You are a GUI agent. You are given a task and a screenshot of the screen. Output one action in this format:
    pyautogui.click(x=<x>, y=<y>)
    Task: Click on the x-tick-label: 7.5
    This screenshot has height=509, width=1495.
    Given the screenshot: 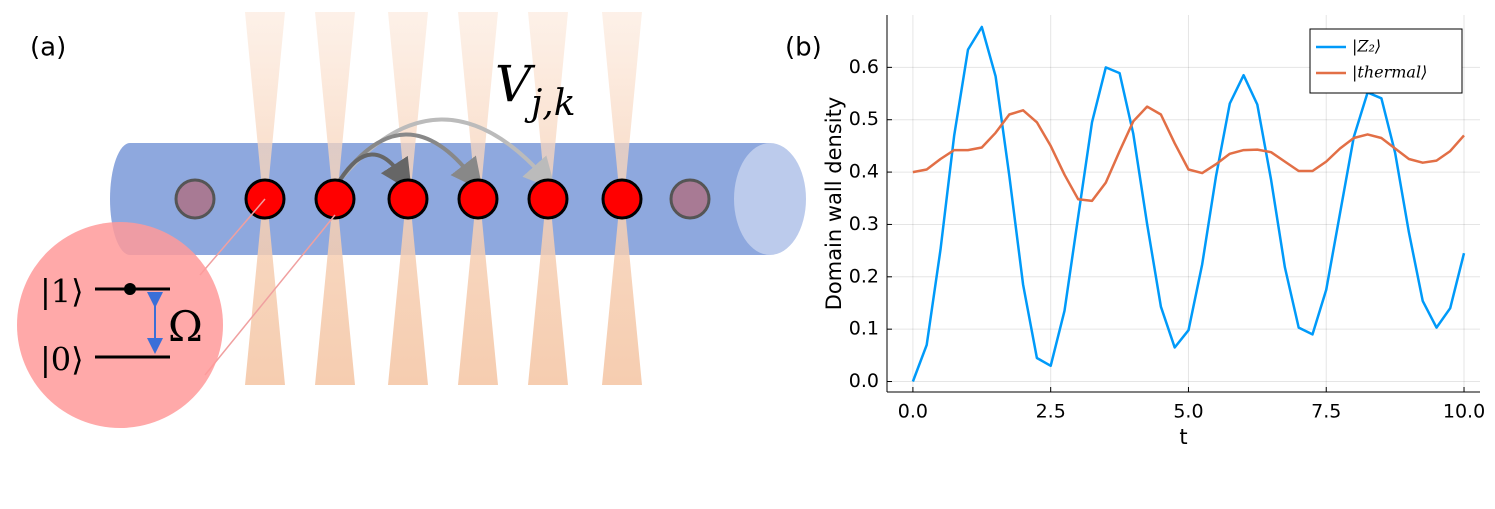 What is the action you would take?
    pyautogui.click(x=1326, y=412)
    